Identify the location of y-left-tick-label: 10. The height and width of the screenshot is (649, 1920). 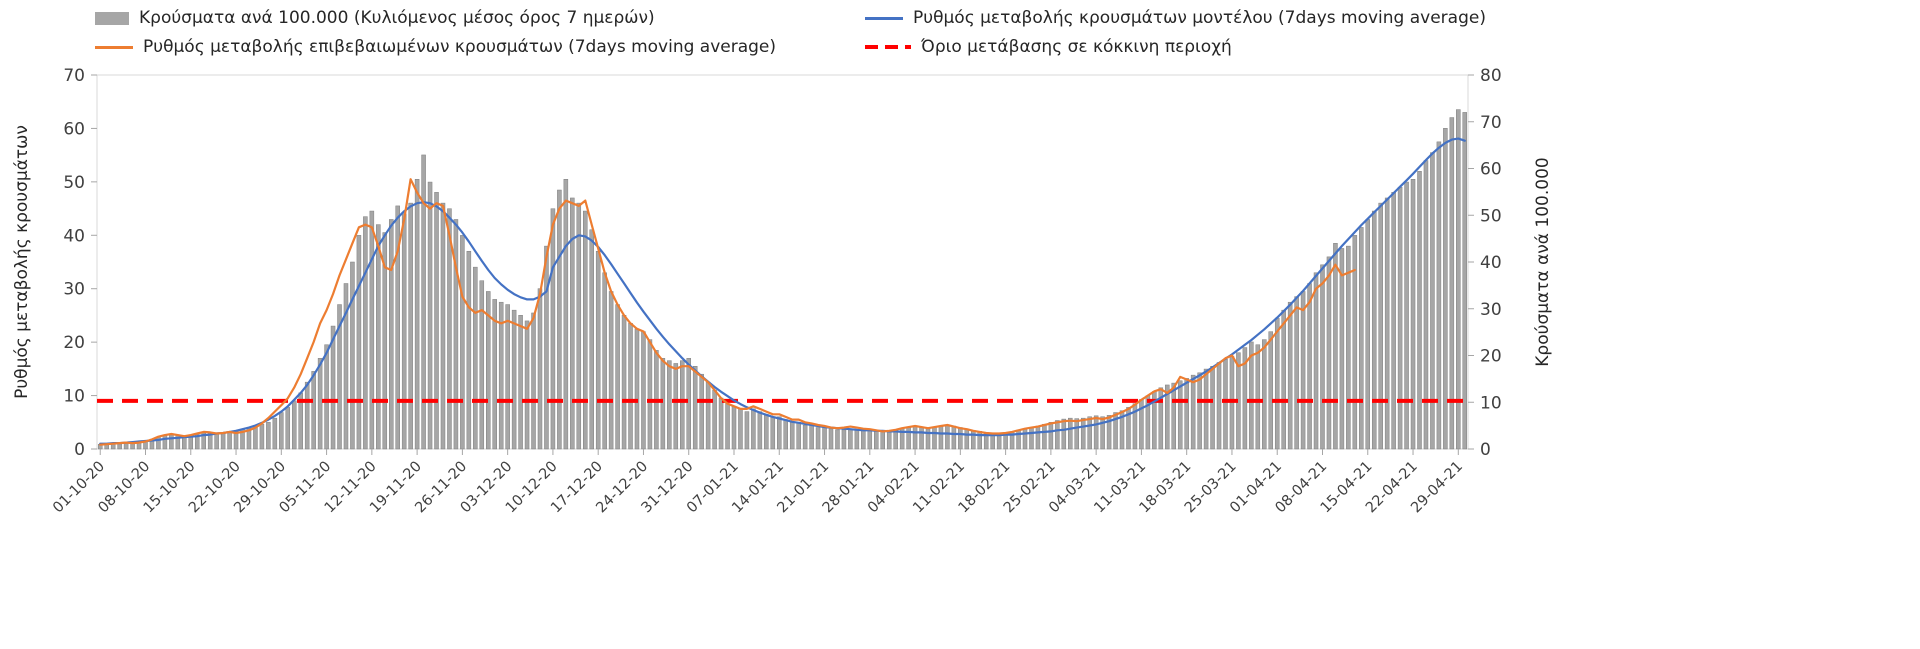
(74, 397).